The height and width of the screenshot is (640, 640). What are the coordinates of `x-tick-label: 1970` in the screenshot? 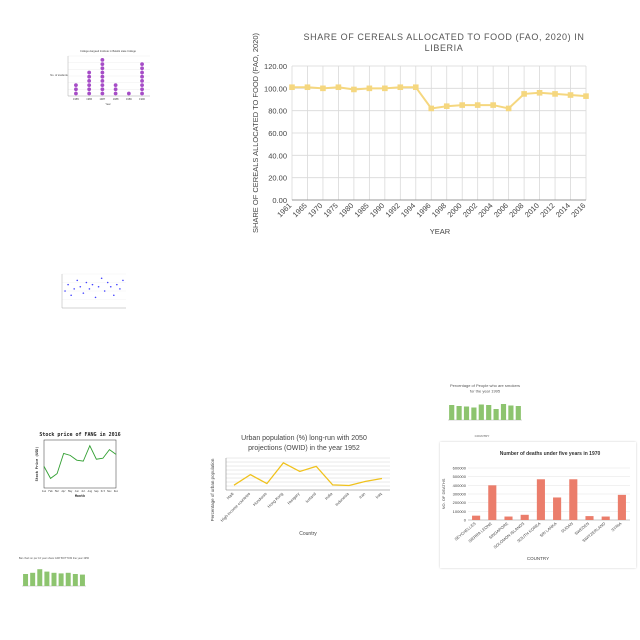 It's located at (315, 210).